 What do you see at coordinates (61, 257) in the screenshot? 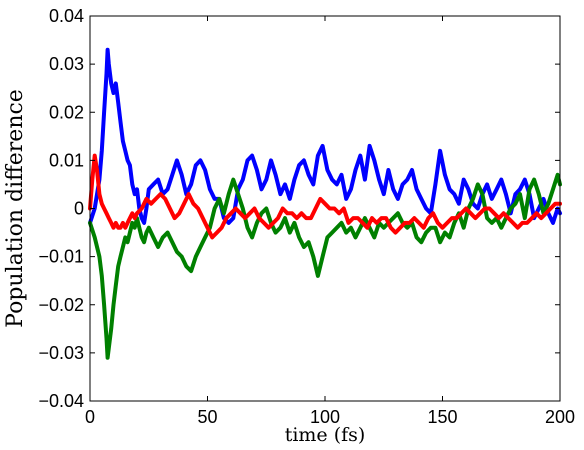
I see `y-tick-label: −0.01` at bounding box center [61, 257].